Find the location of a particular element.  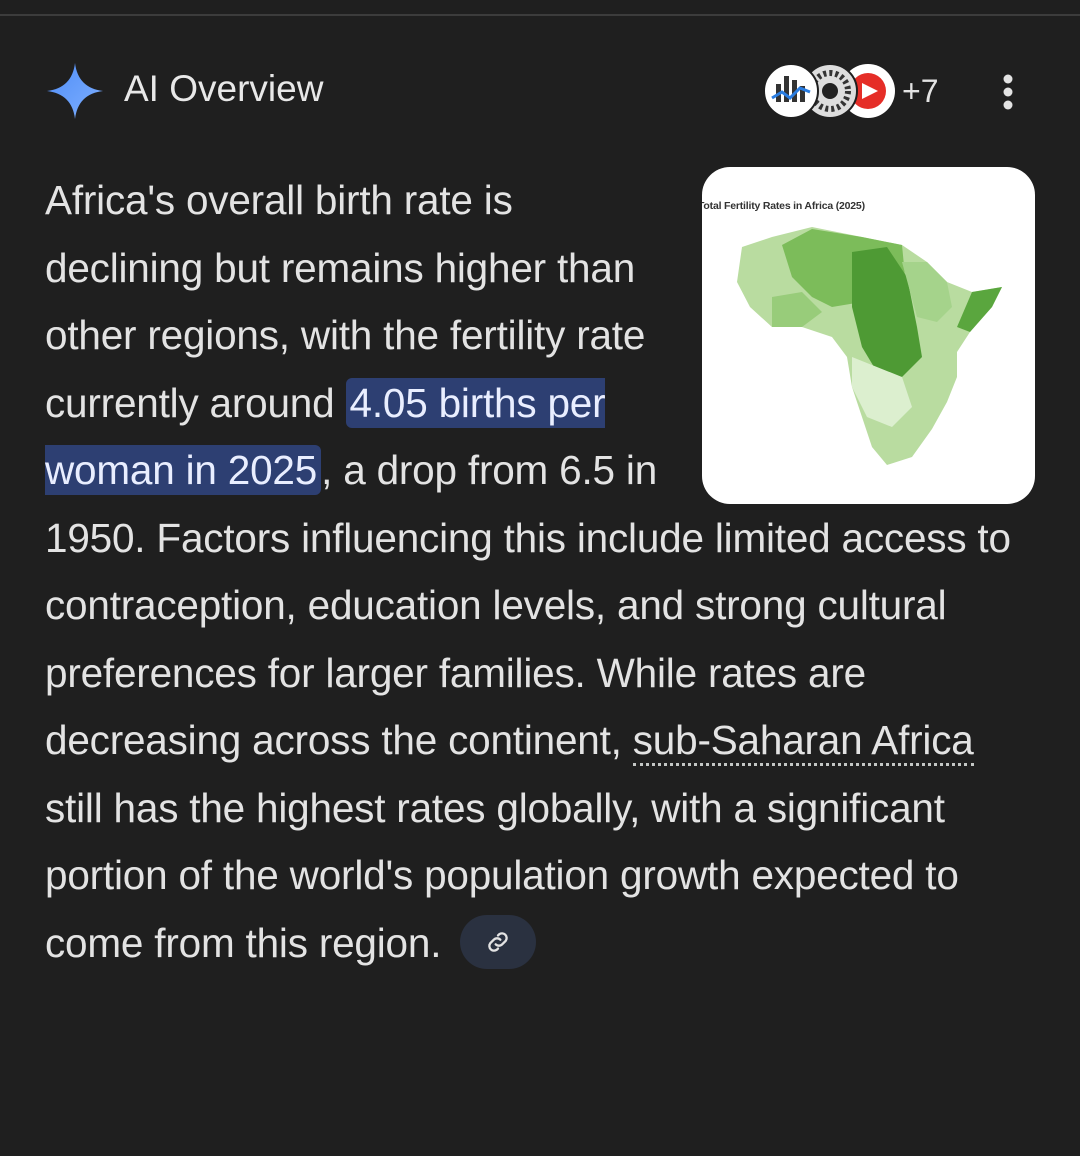

divider is located at coordinates (540, 15).